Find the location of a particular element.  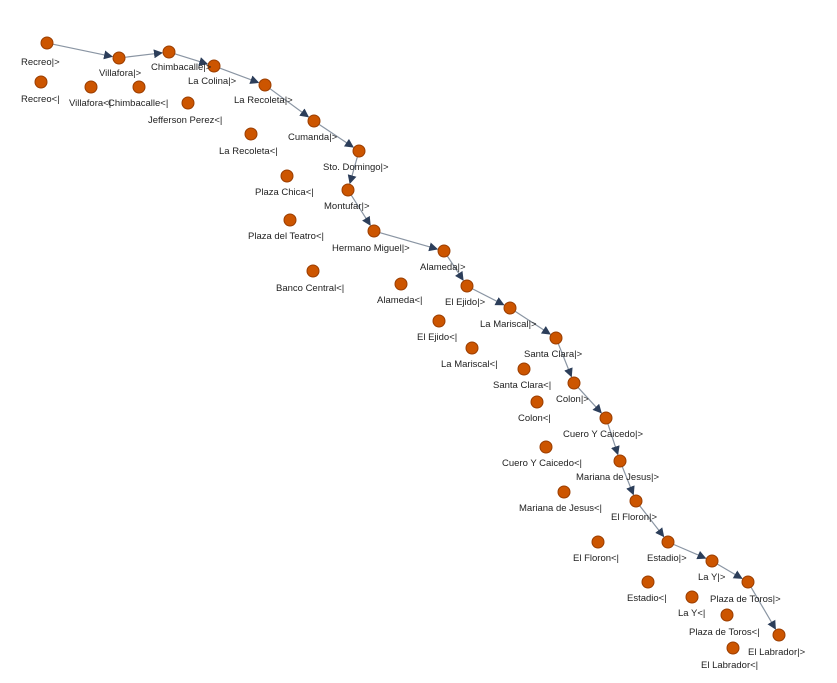

node-label-la-mariscal-inbound: La Mariscal<| is located at coordinates (469, 364).